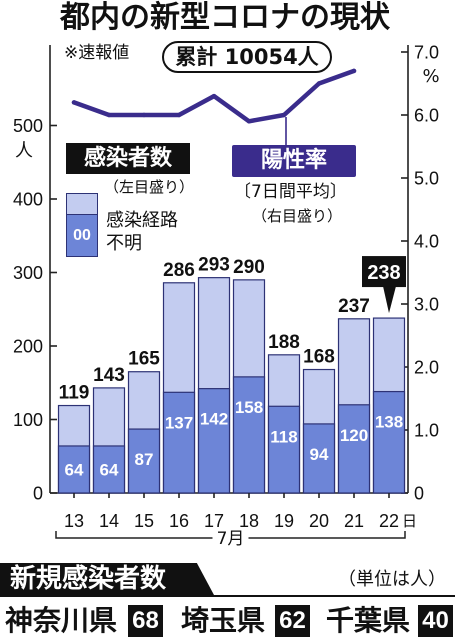  Describe the element at coordinates (249, 407) in the screenshot. I see `bar-unknown-route-value-label: 158` at that location.